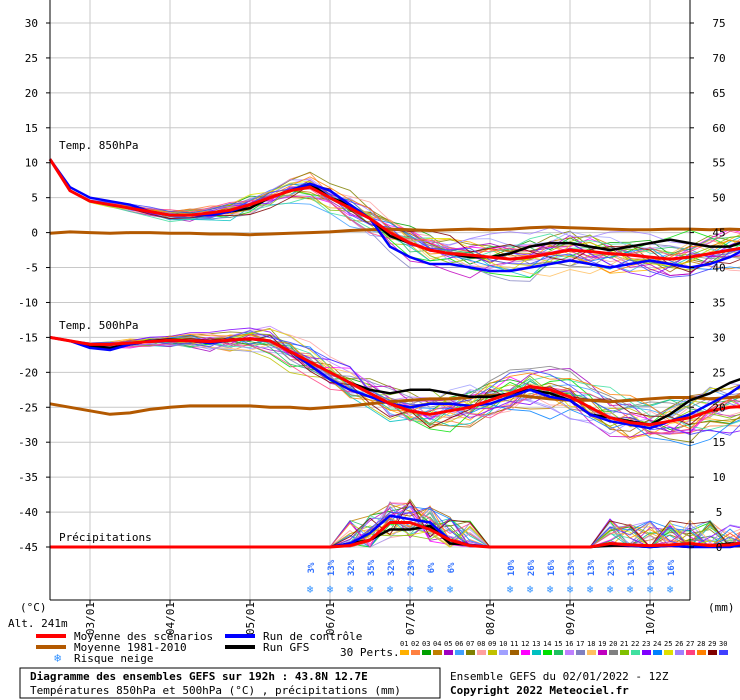  Describe the element at coordinates (701, 644) in the screenshot. I see `pert-legend-number: 28` at that location.